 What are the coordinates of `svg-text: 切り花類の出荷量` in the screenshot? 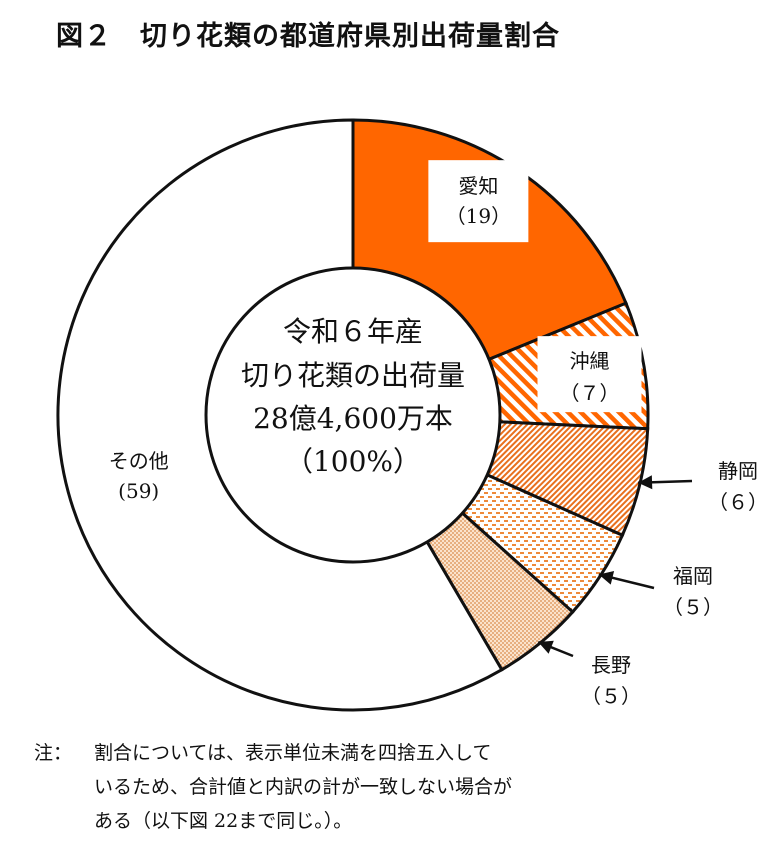 It's located at (353, 375).